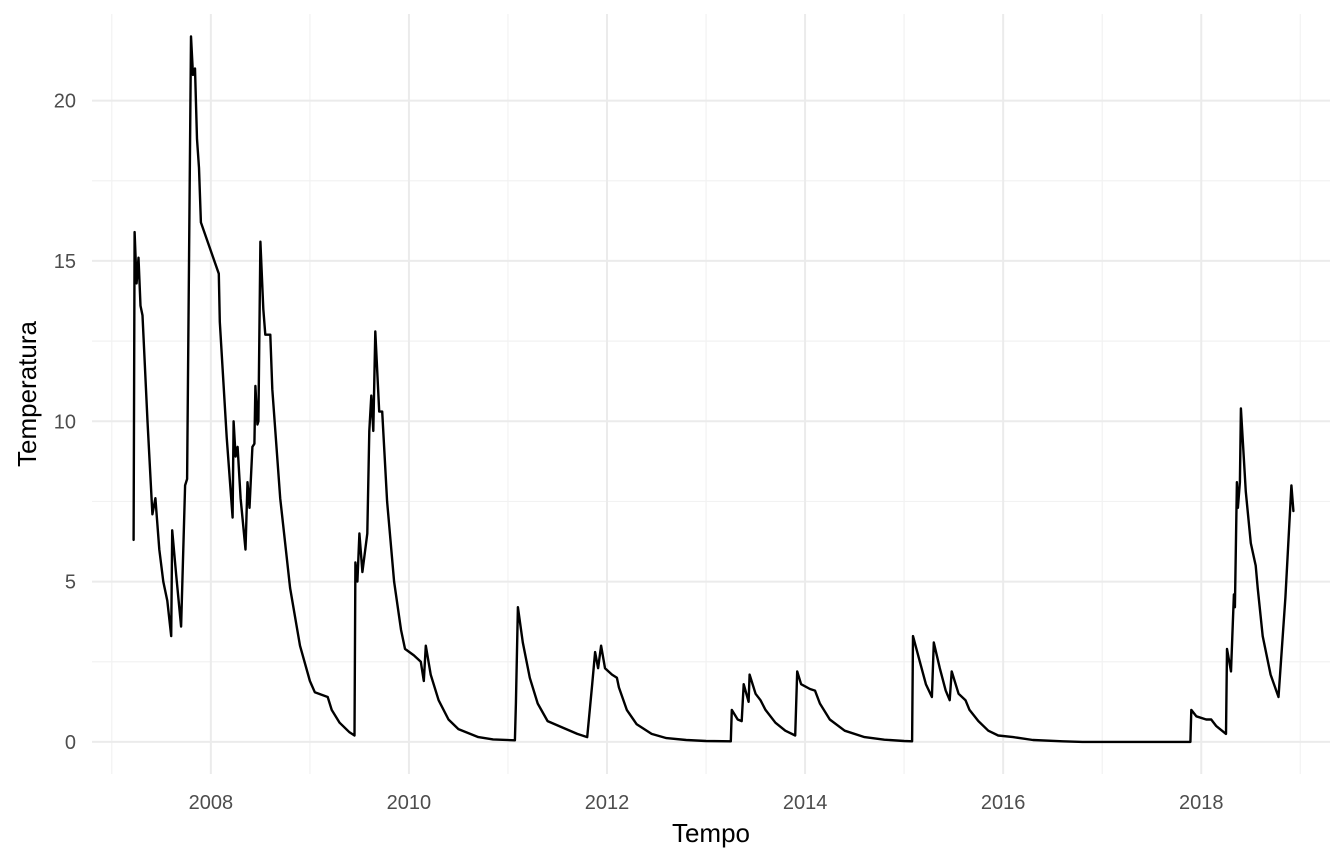 The image size is (1344, 865). I want to click on x-tick-label-2: 2012, so click(607, 803).